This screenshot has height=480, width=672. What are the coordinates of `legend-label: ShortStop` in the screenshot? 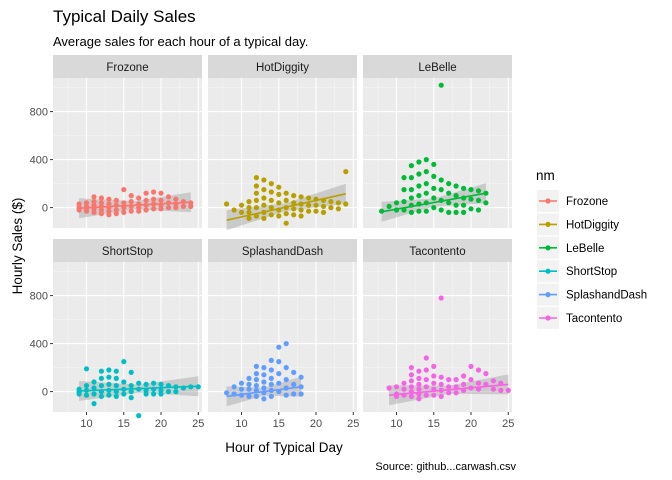 It's located at (591, 272).